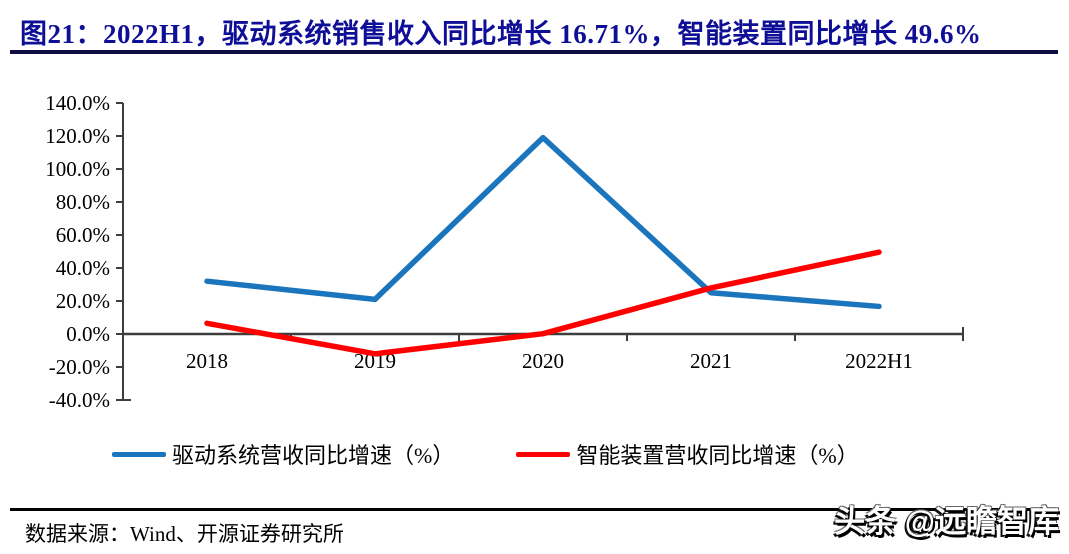 The height and width of the screenshot is (554, 1069). I want to click on y-tick-label: -20.0%, so click(79, 367).